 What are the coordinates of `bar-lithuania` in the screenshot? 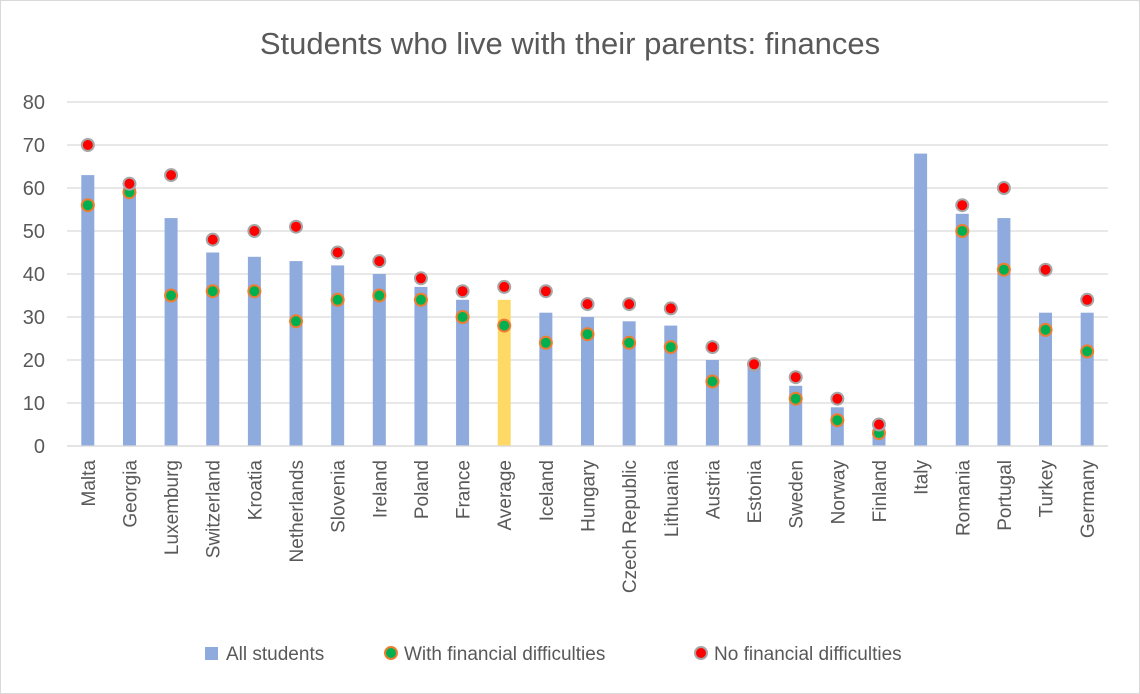 It's located at (671, 385).